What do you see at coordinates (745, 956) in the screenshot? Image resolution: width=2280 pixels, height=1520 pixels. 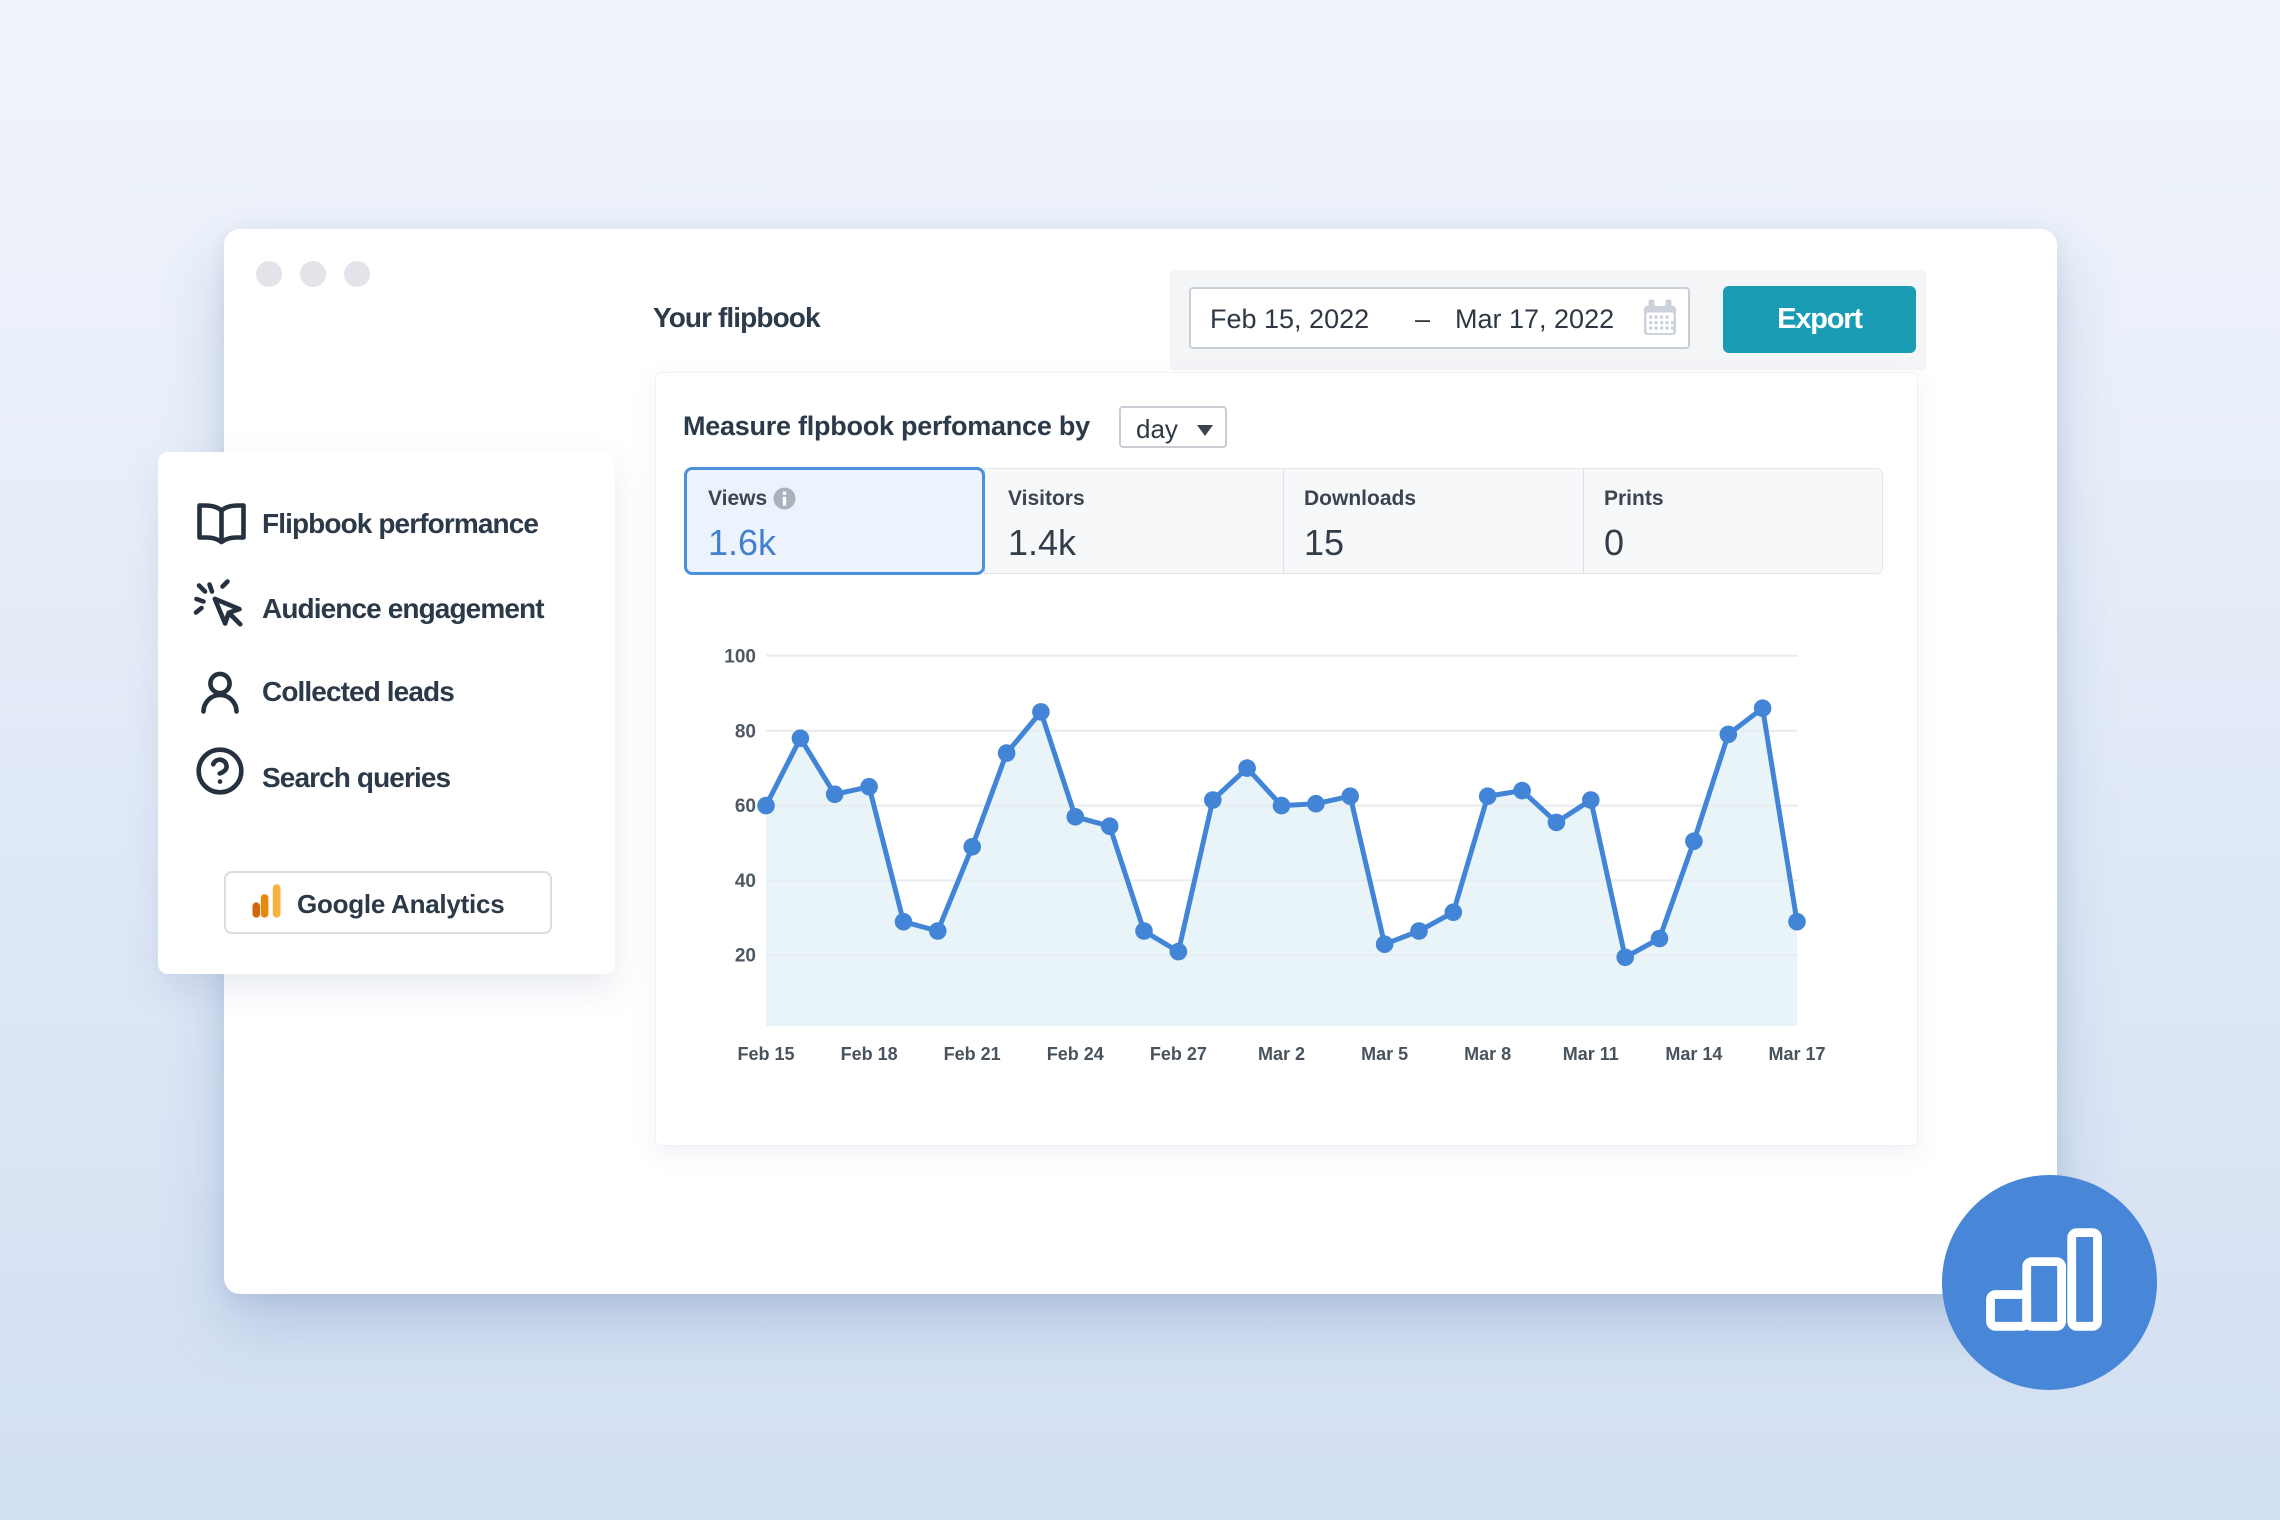 I see `svg-text: 20` at bounding box center [745, 956].